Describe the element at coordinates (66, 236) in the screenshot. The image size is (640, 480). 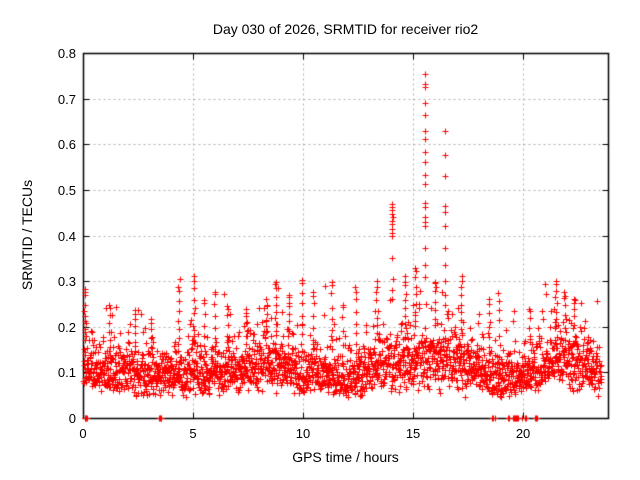
I see `y-tick-label: 0.4` at that location.